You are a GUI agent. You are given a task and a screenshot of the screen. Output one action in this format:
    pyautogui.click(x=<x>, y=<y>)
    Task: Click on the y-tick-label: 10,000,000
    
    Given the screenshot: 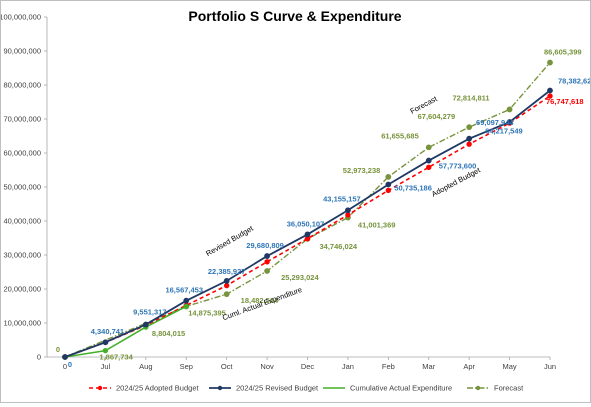 What is the action you would take?
    pyautogui.click(x=22, y=323)
    